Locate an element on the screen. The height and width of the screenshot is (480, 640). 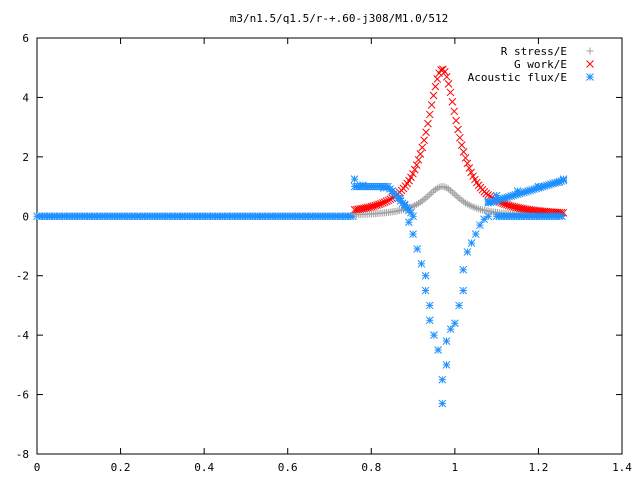
x-tick-label: 0.2 is located at coordinates (121, 467).